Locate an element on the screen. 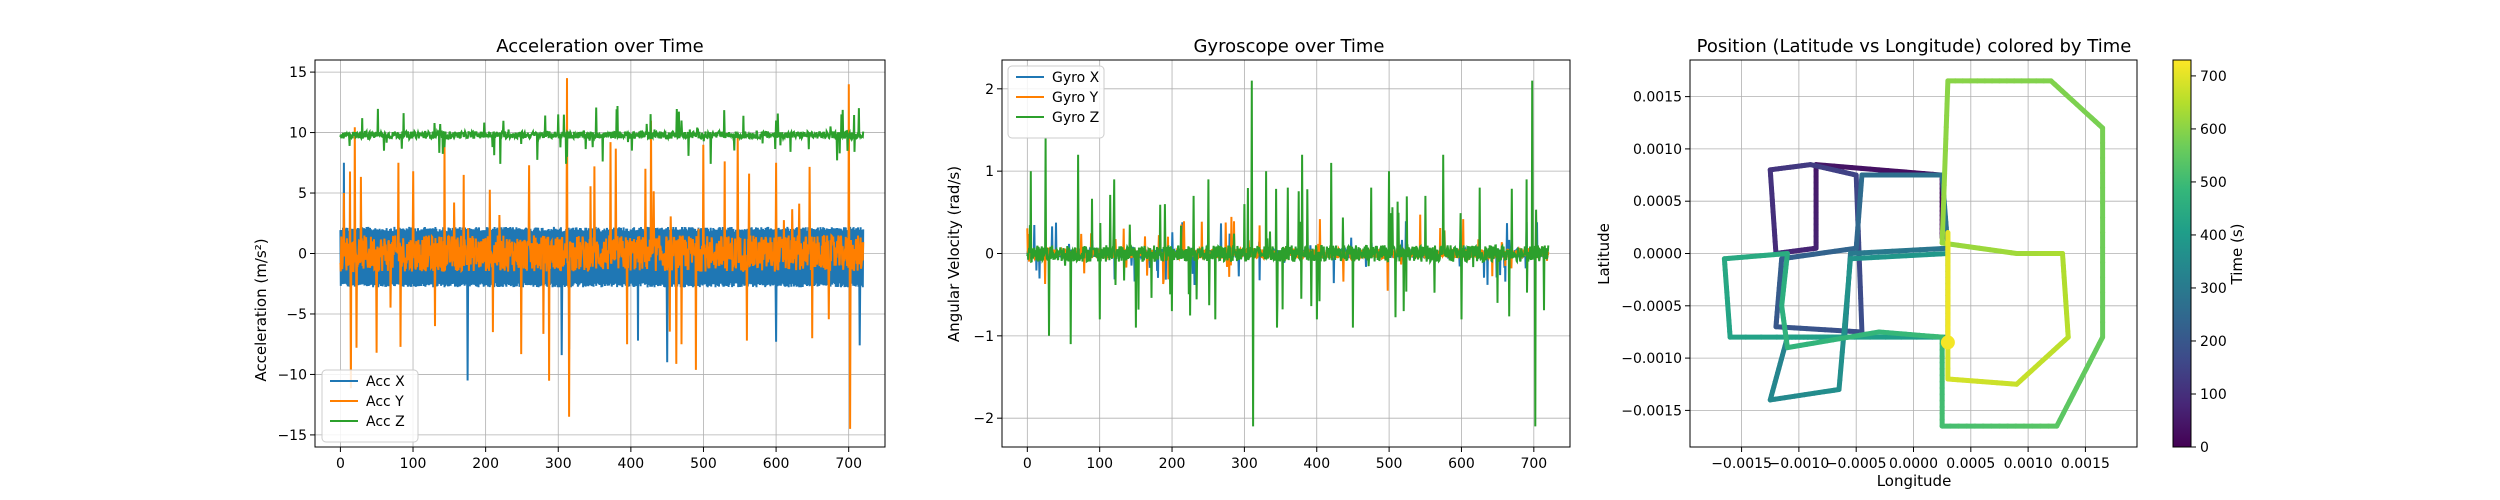 The image size is (2500, 500). acceleration-plot-area is located at coordinates (602, 253).